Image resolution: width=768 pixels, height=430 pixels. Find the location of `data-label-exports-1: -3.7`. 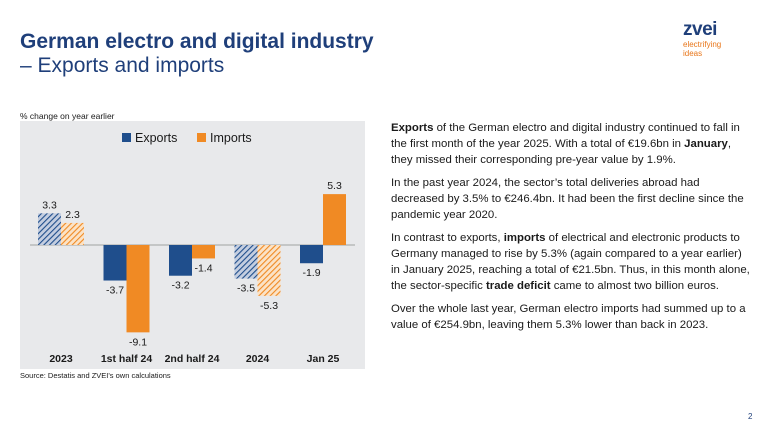

data-label-exports-1: -3.7 is located at coordinates (115, 291).